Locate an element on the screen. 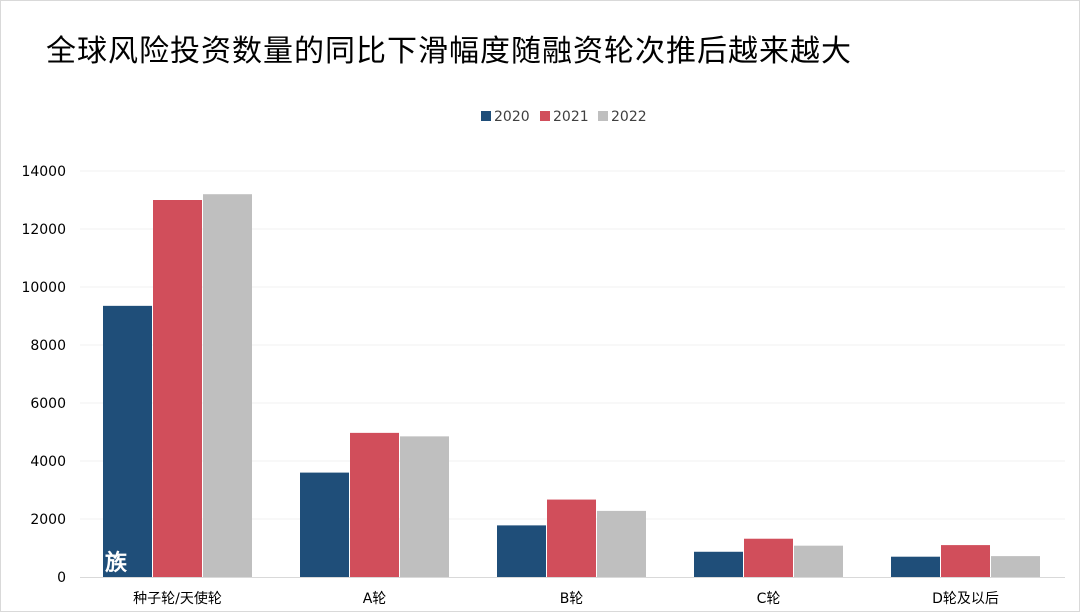  x-category-label: A轮 is located at coordinates (375, 599).